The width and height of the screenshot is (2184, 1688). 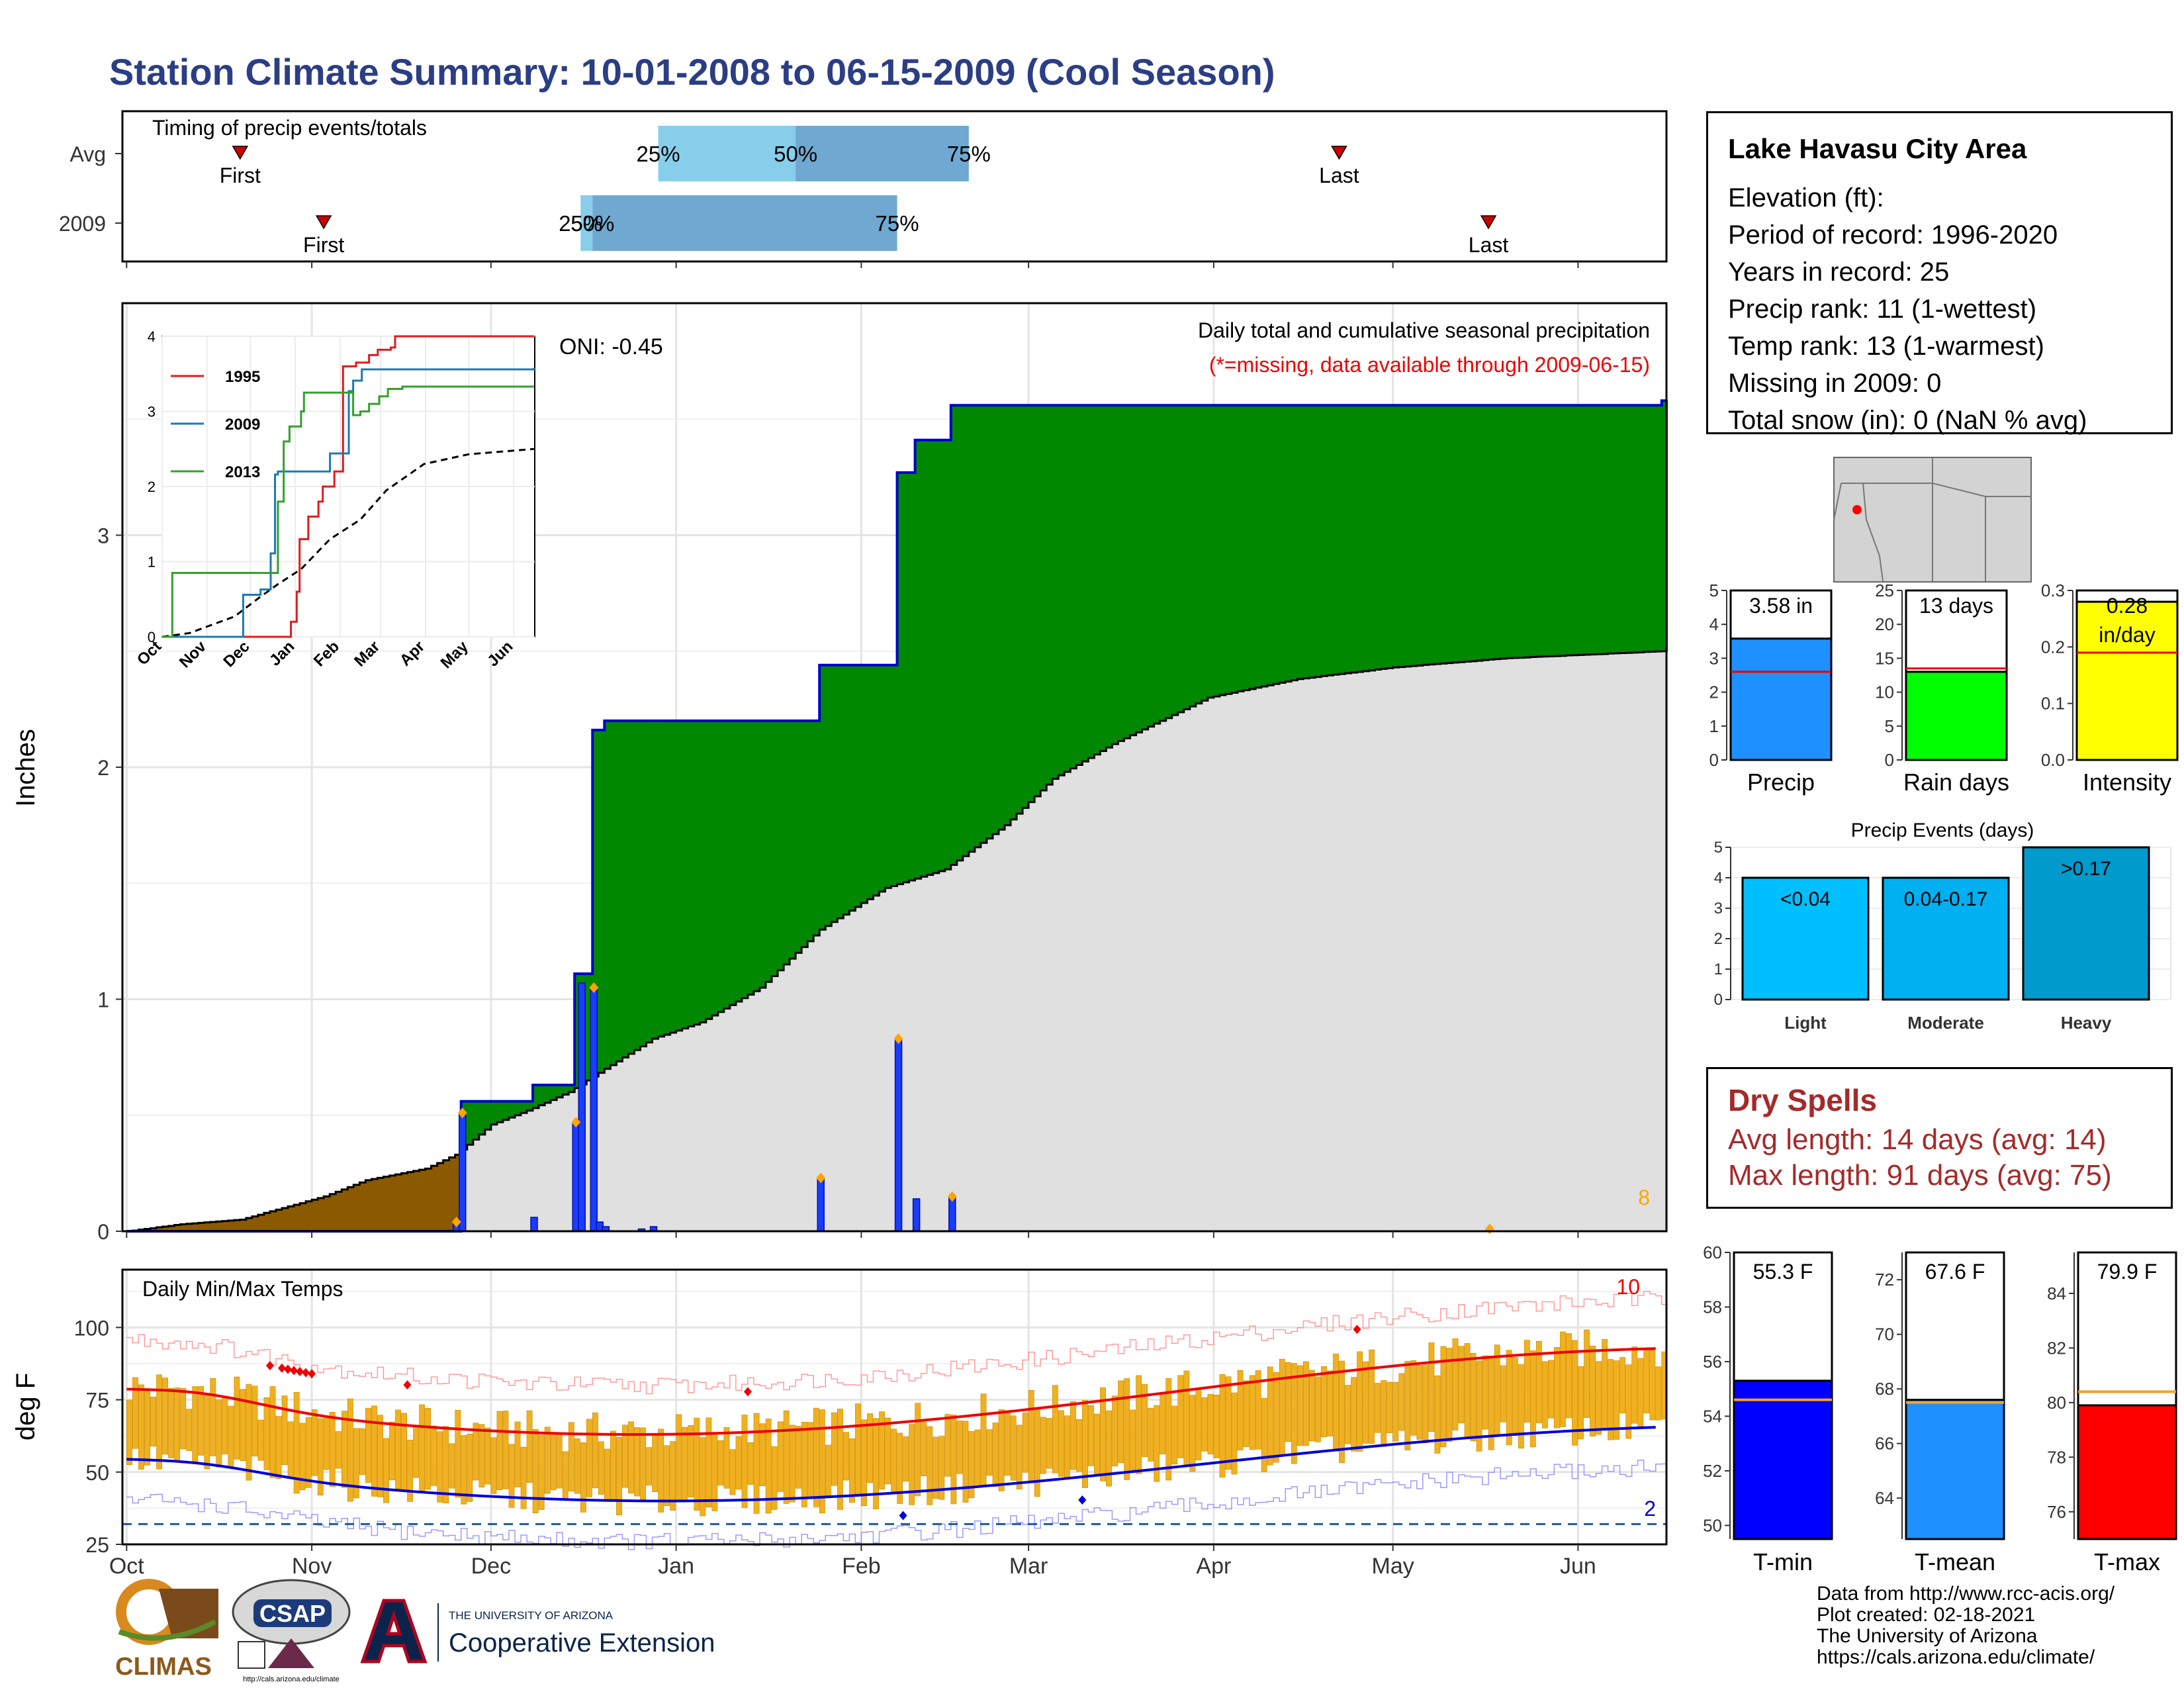 I want to click on timing-bar-q50-q75, so click(x=883, y=153).